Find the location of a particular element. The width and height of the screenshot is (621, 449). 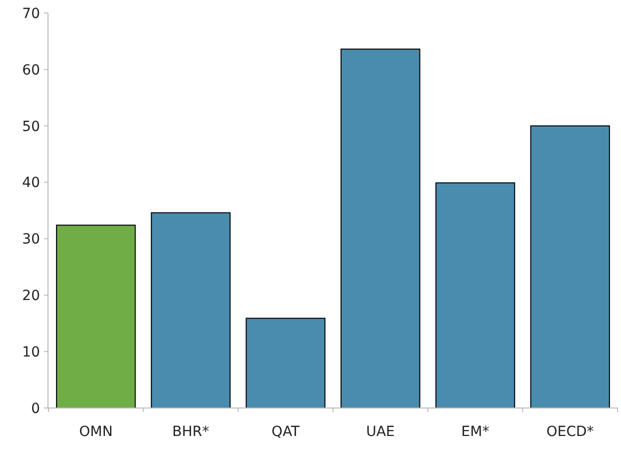

x-tick-label: OECD* is located at coordinates (570, 432).